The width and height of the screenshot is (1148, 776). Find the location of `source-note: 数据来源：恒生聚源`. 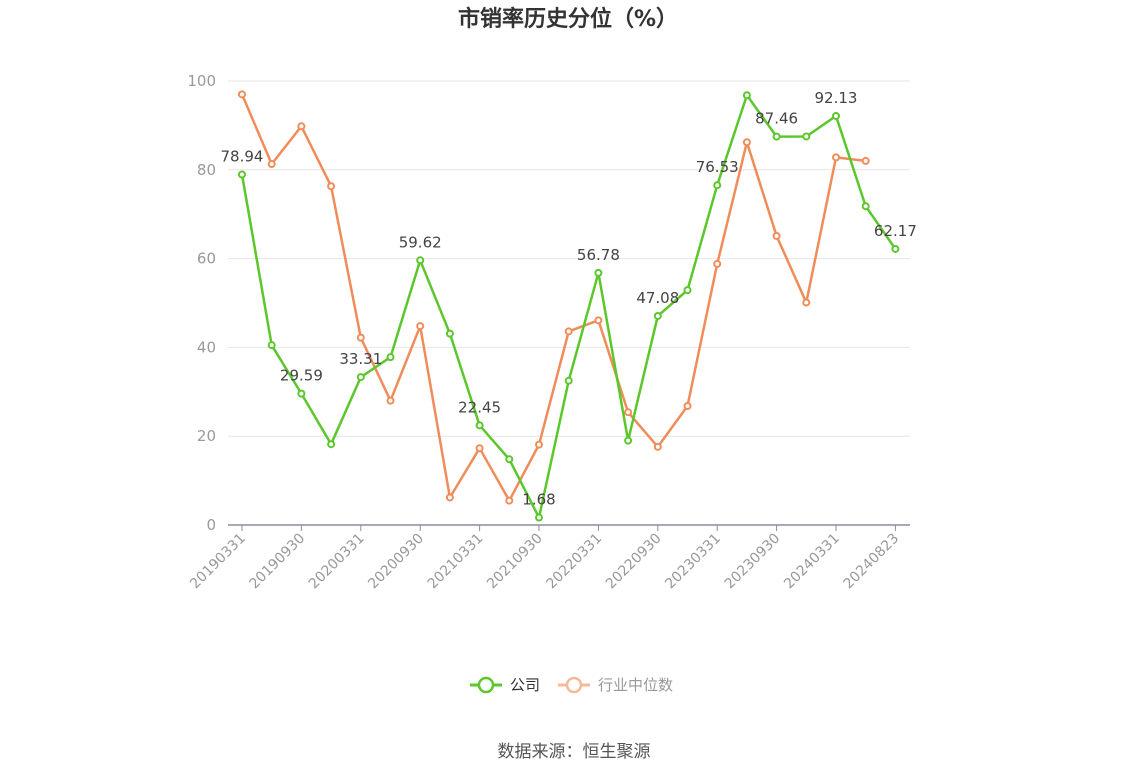

source-note: 数据来源：恒生聚源 is located at coordinates (574, 752).